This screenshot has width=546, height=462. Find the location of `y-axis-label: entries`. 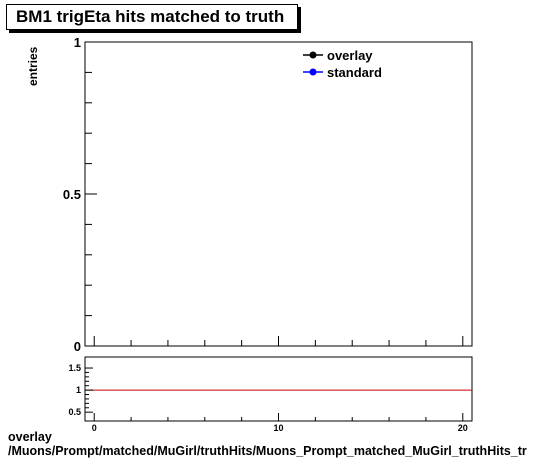

y-axis-label: entries is located at coordinates (33, 66).